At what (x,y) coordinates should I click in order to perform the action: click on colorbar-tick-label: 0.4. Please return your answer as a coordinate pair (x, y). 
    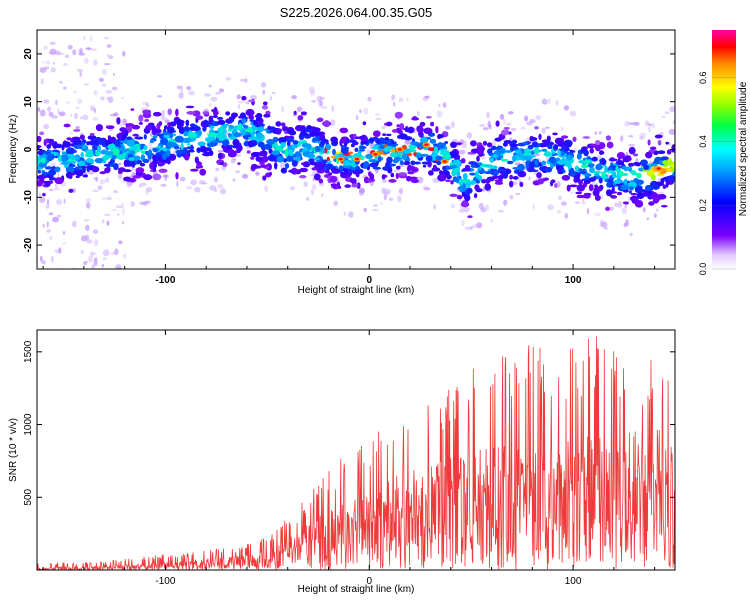
    Looking at the image, I should click on (703, 141).